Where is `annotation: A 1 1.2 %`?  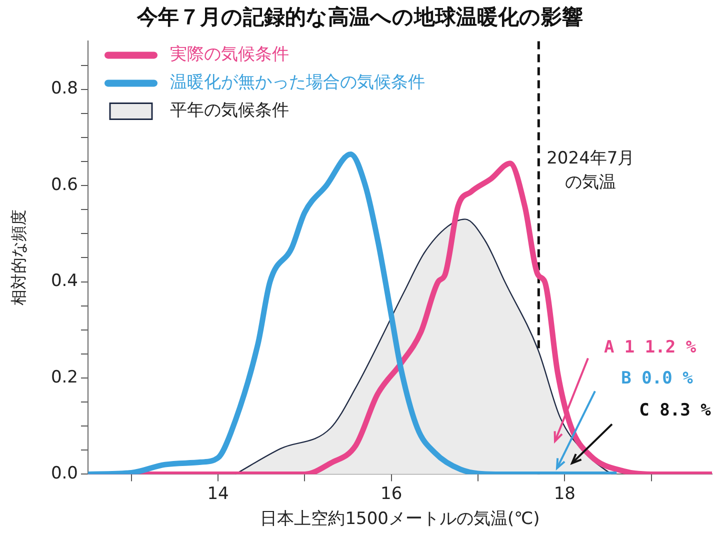
annotation: A 1 1.2 % is located at coordinates (650, 348).